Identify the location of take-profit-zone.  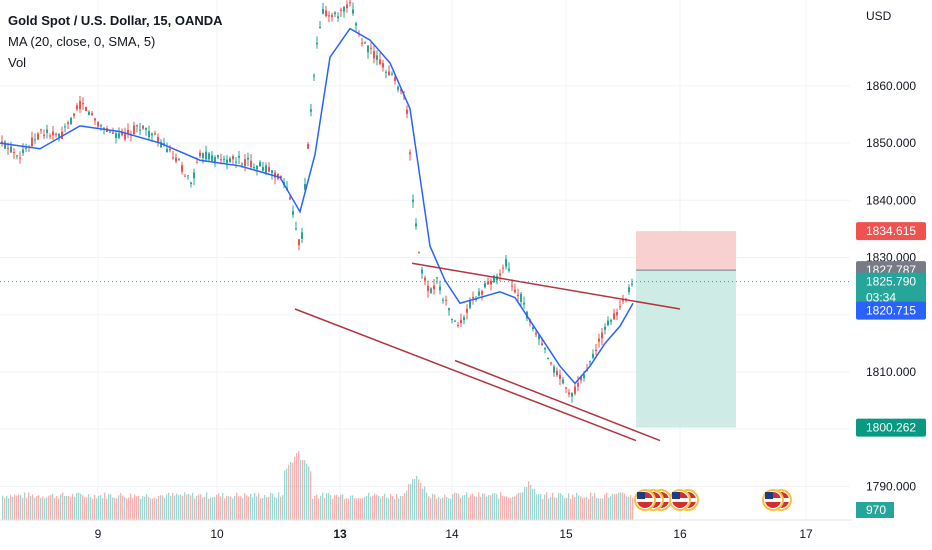
(686, 349).